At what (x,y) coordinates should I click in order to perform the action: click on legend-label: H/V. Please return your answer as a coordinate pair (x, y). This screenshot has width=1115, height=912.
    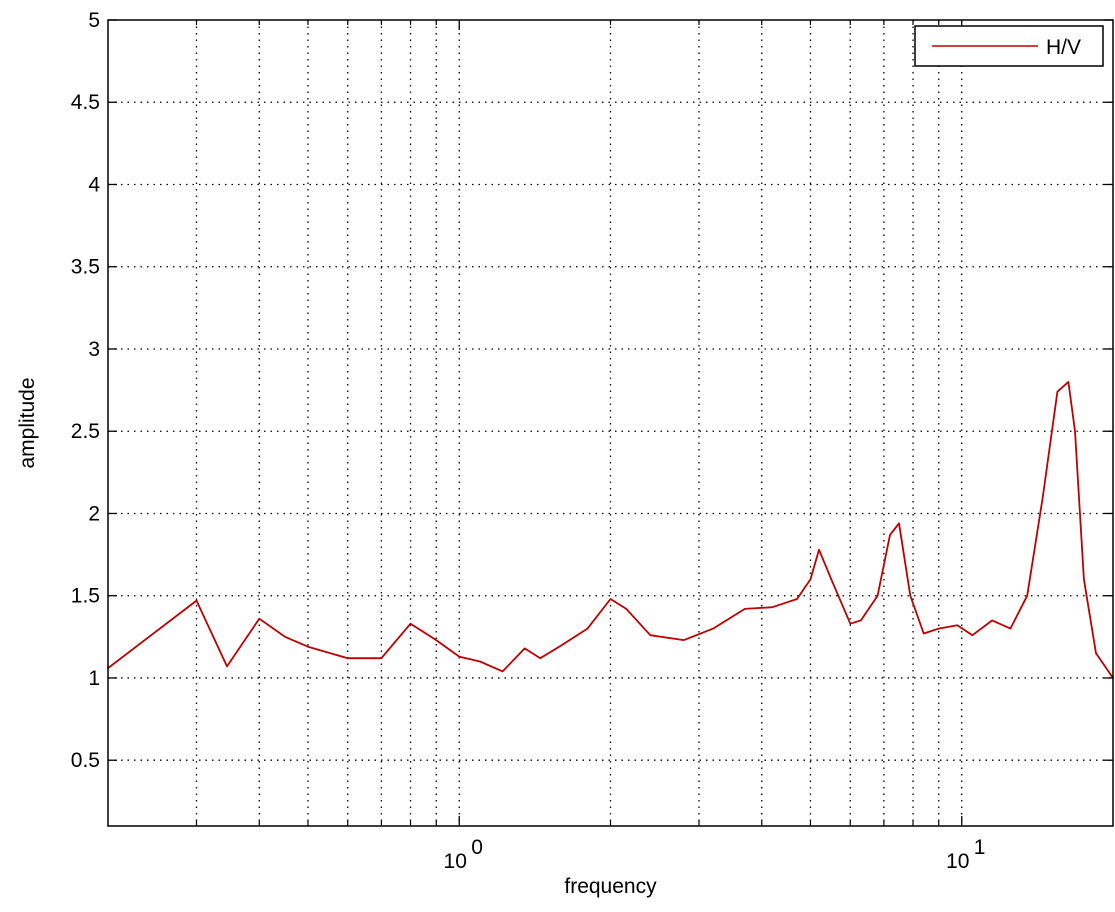
    Looking at the image, I should click on (1063, 47).